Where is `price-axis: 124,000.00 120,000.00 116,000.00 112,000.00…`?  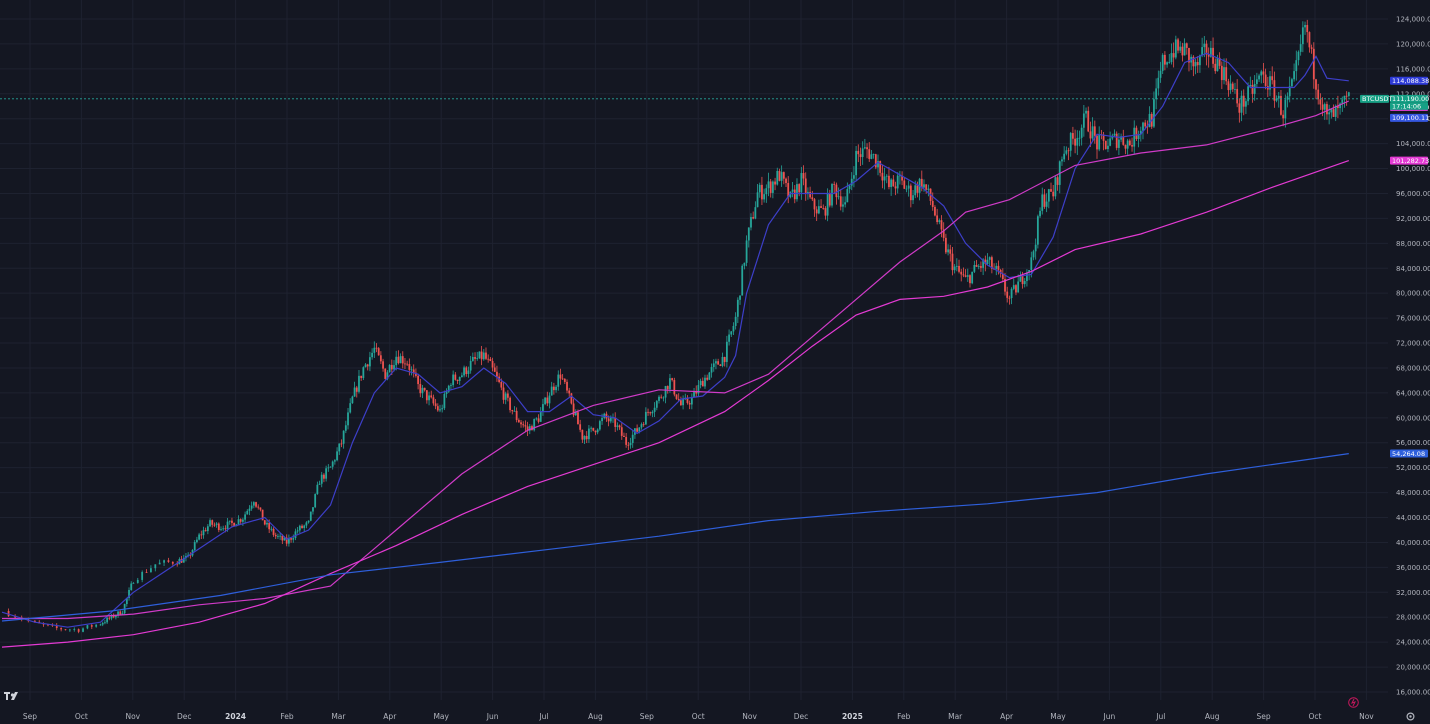 price-axis: 124,000.00 120,000.00 116,000.00 112,000.00… is located at coordinates (1413, 356).